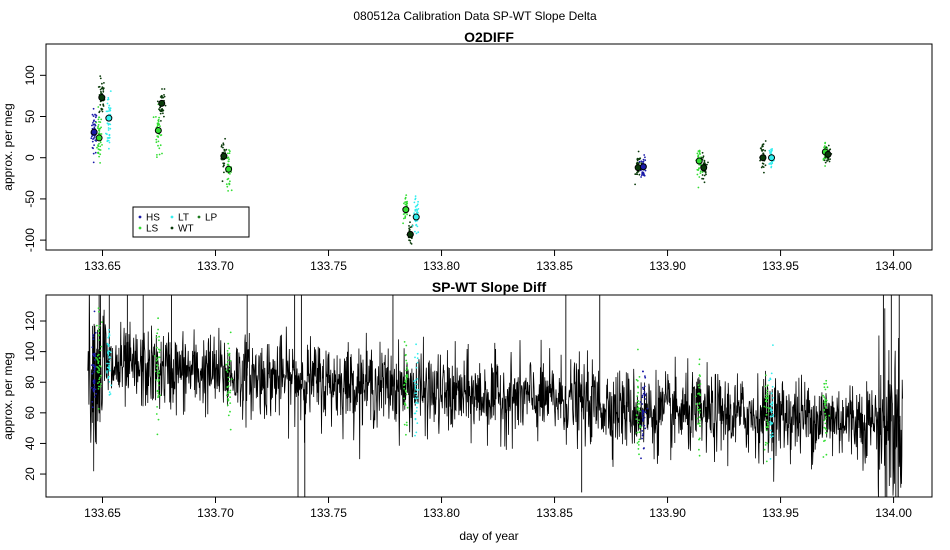 The image size is (950, 550). I want to click on o2diff-x-tick-label: 133.70, so click(215, 266).